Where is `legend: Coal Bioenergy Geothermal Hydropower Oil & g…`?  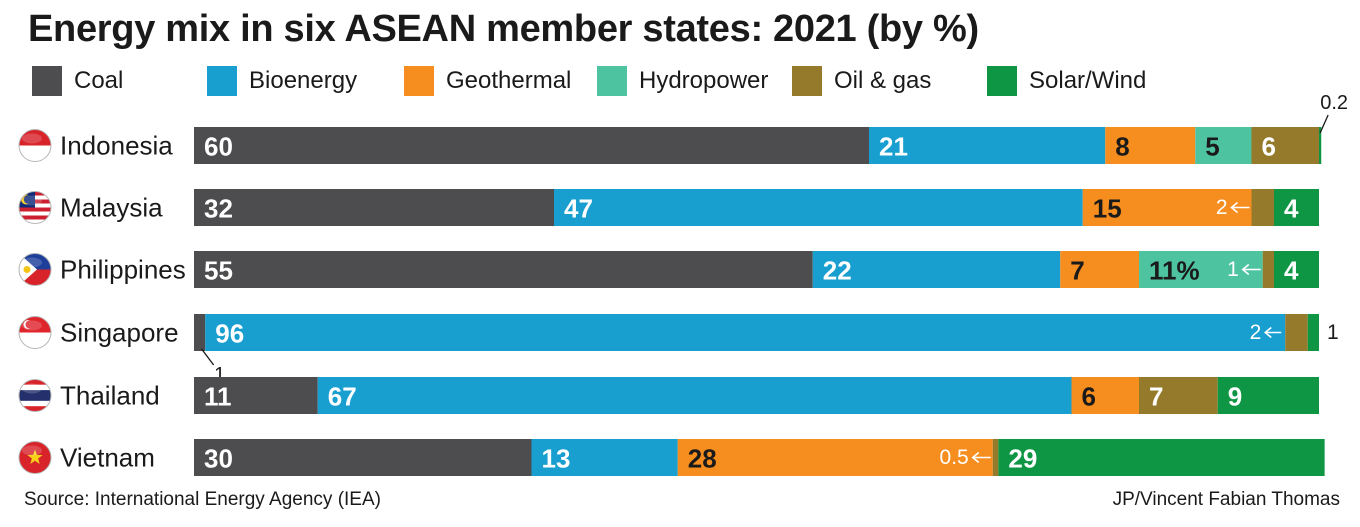 legend: Coal Bioenergy Geothermal Hydropower Oil & g… is located at coordinates (692, 81).